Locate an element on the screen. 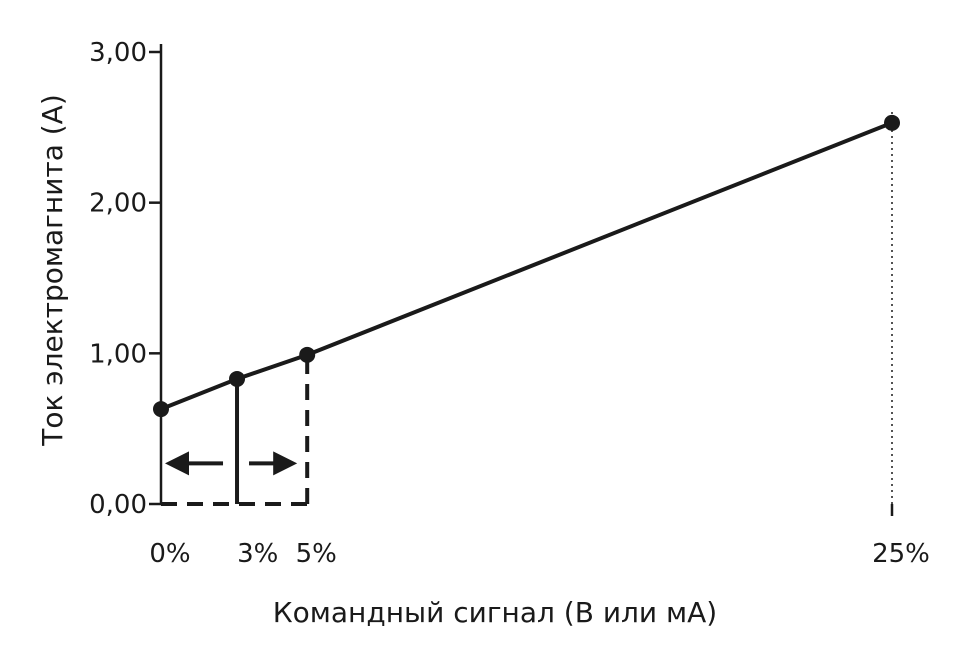 This screenshot has height=672, width=960. x-tick-label-3: 25% is located at coordinates (901, 554).